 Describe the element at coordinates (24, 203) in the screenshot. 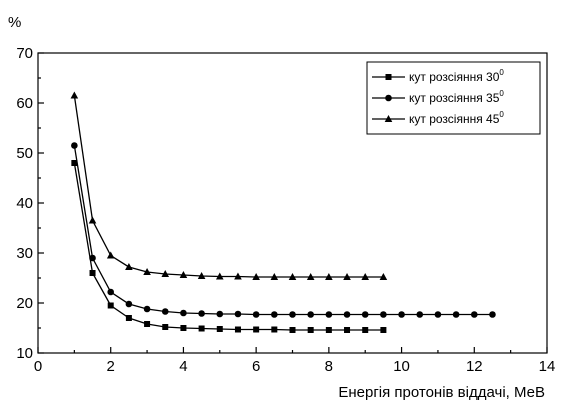

I see `y-tick-label: 40` at that location.